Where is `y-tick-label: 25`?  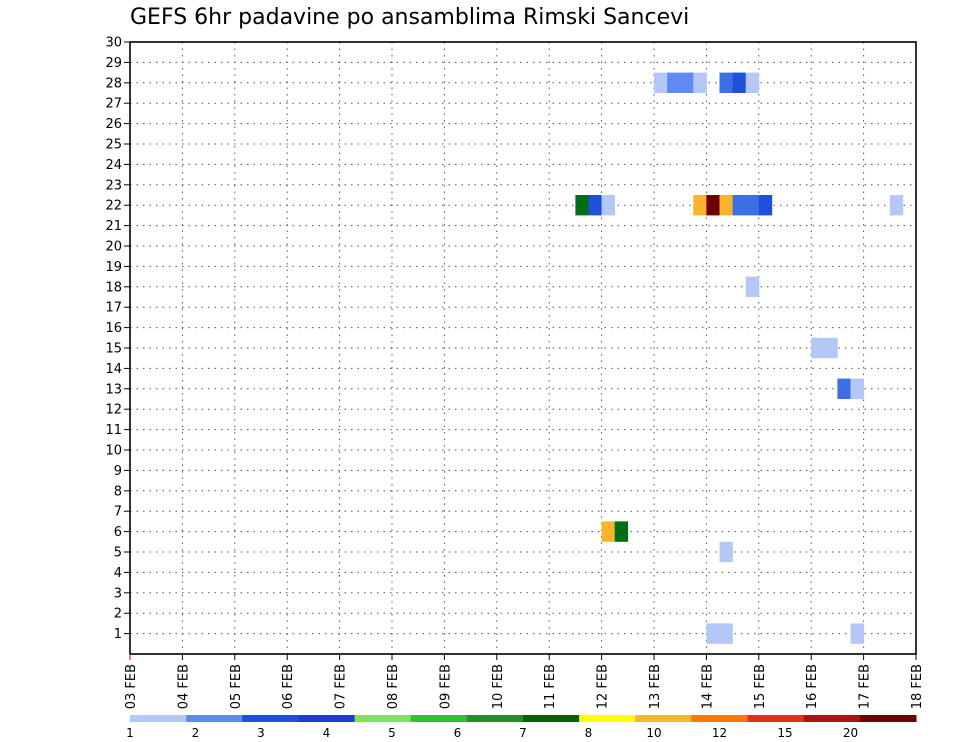
y-tick-label: 25 is located at coordinates (113, 145).